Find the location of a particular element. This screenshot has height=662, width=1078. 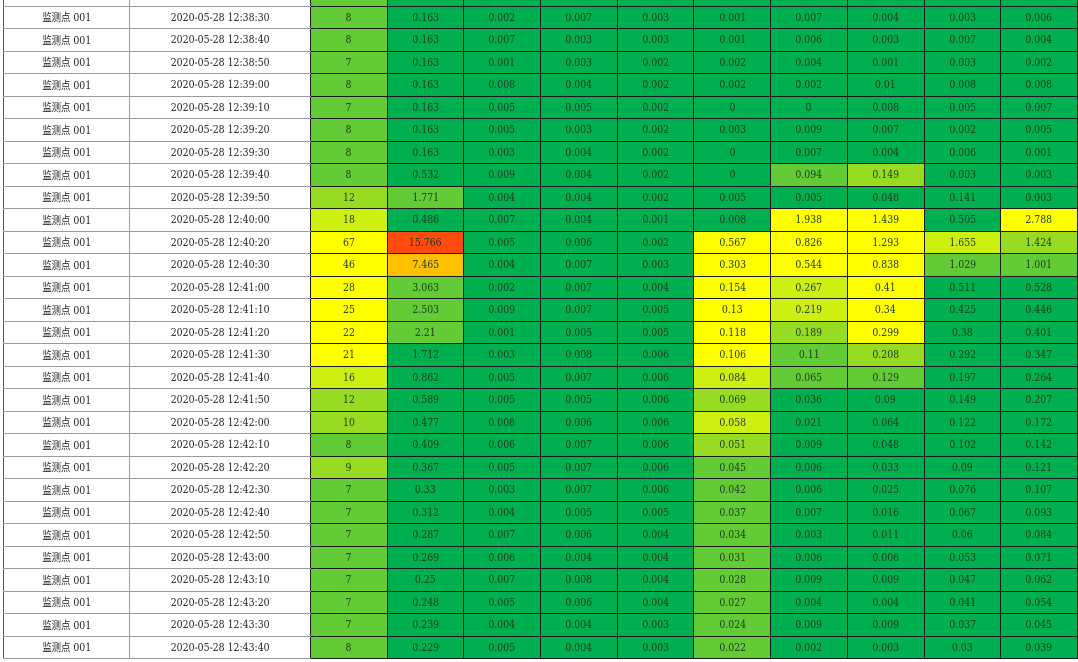

value-cell-col6: 0.037 is located at coordinates (732, 512).